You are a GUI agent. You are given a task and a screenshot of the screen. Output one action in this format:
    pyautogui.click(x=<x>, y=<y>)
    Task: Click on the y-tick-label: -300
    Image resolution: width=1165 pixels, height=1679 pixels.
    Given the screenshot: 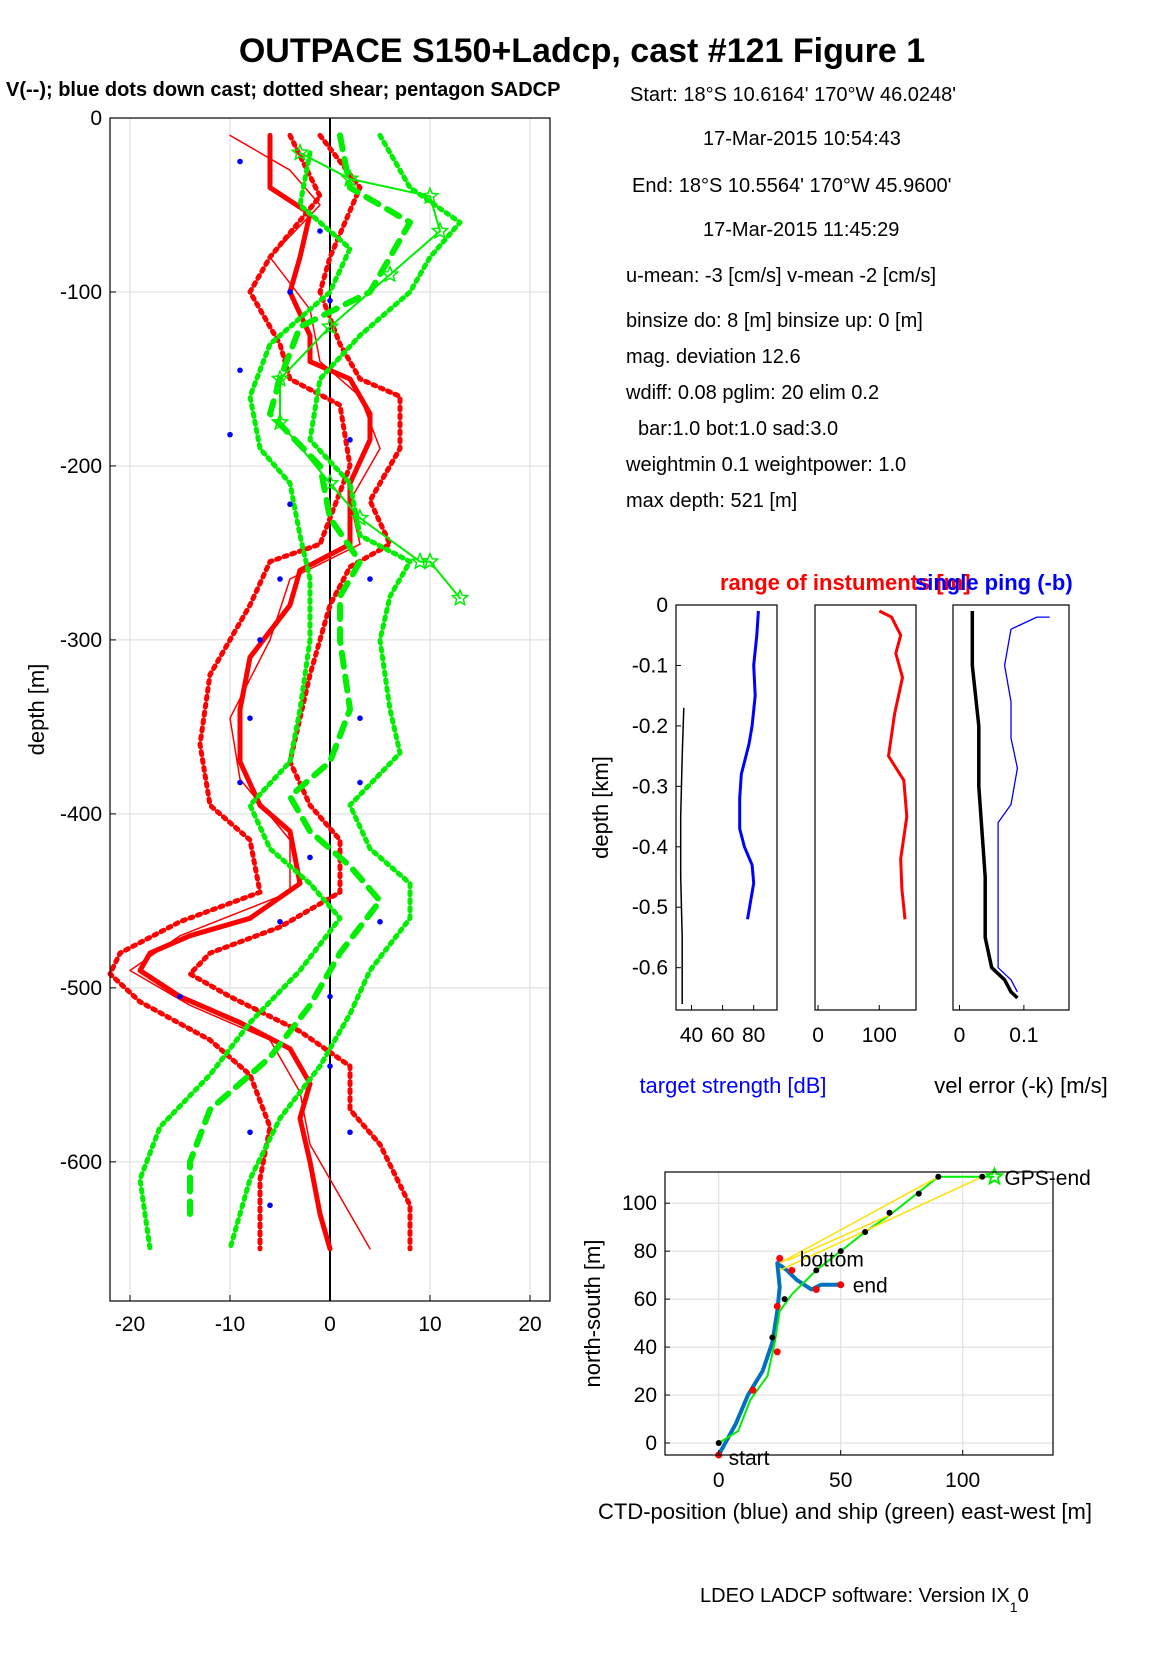 What is the action you would take?
    pyautogui.click(x=81, y=640)
    